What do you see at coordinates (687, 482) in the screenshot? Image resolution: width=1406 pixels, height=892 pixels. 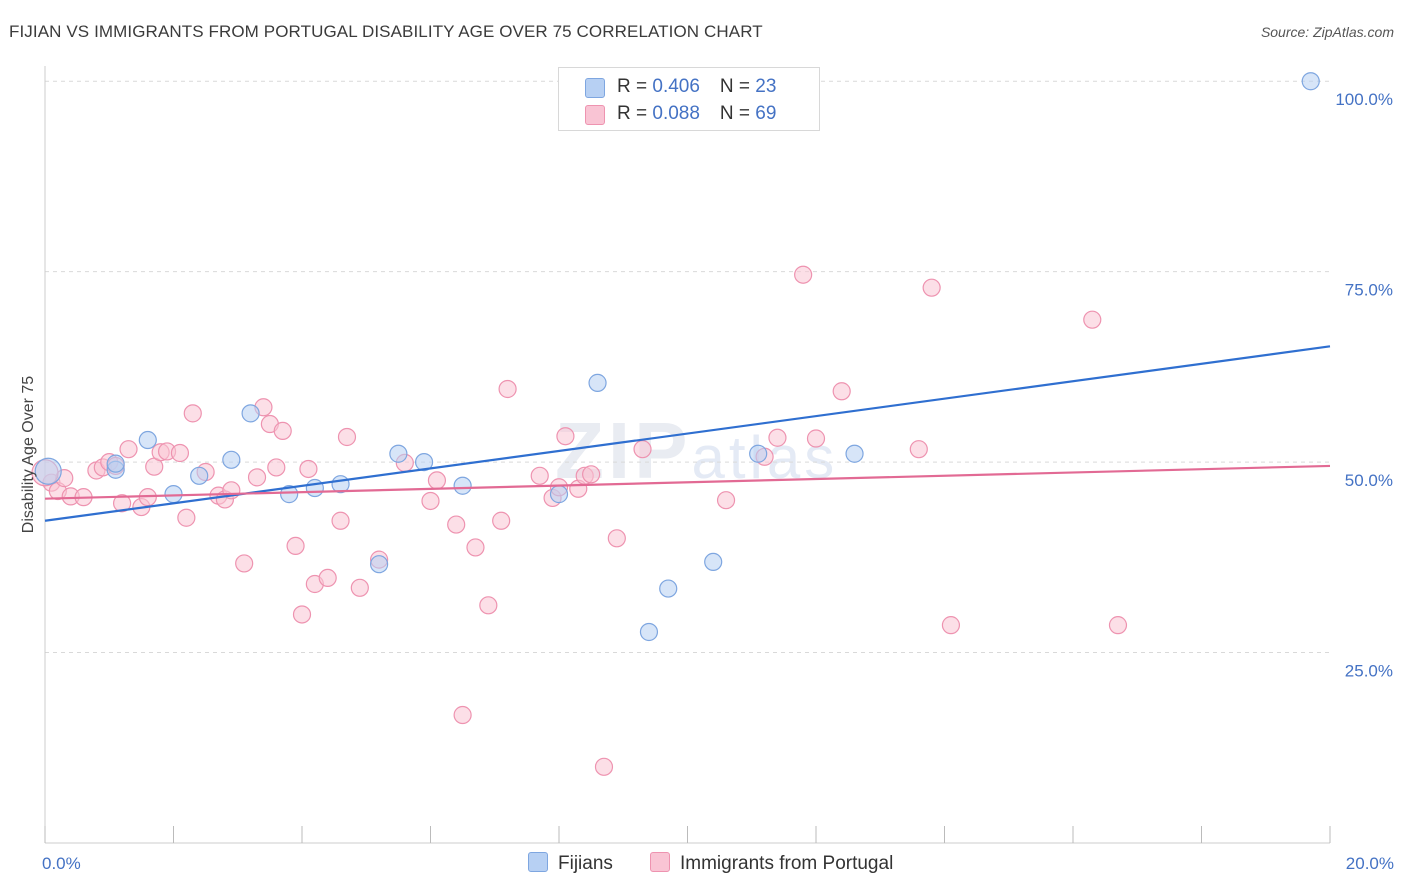 I see `portugal-trend-line` at bounding box center [687, 482].